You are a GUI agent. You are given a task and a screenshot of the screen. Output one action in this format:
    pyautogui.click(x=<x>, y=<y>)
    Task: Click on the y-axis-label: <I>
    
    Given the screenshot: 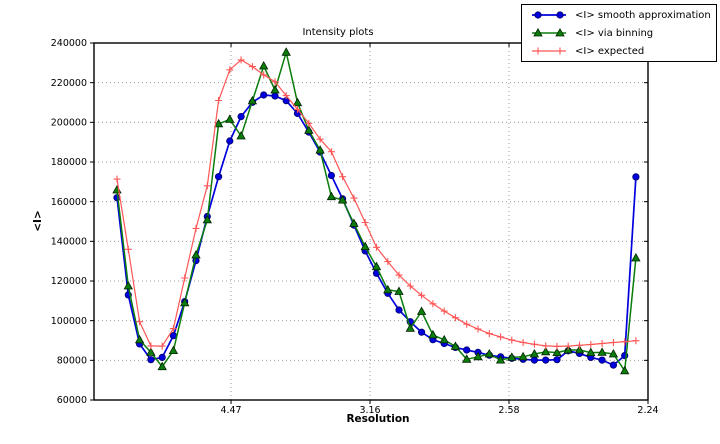 What is the action you would take?
    pyautogui.click(x=38, y=221)
    